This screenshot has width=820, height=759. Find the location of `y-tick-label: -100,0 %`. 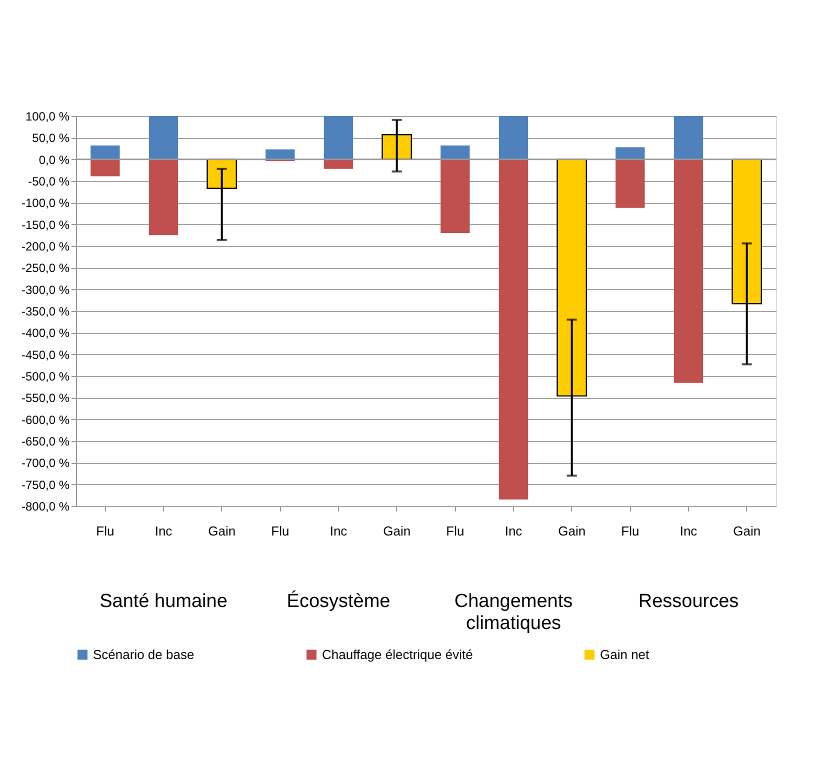

y-tick-label: -100,0 % is located at coordinates (45, 203).